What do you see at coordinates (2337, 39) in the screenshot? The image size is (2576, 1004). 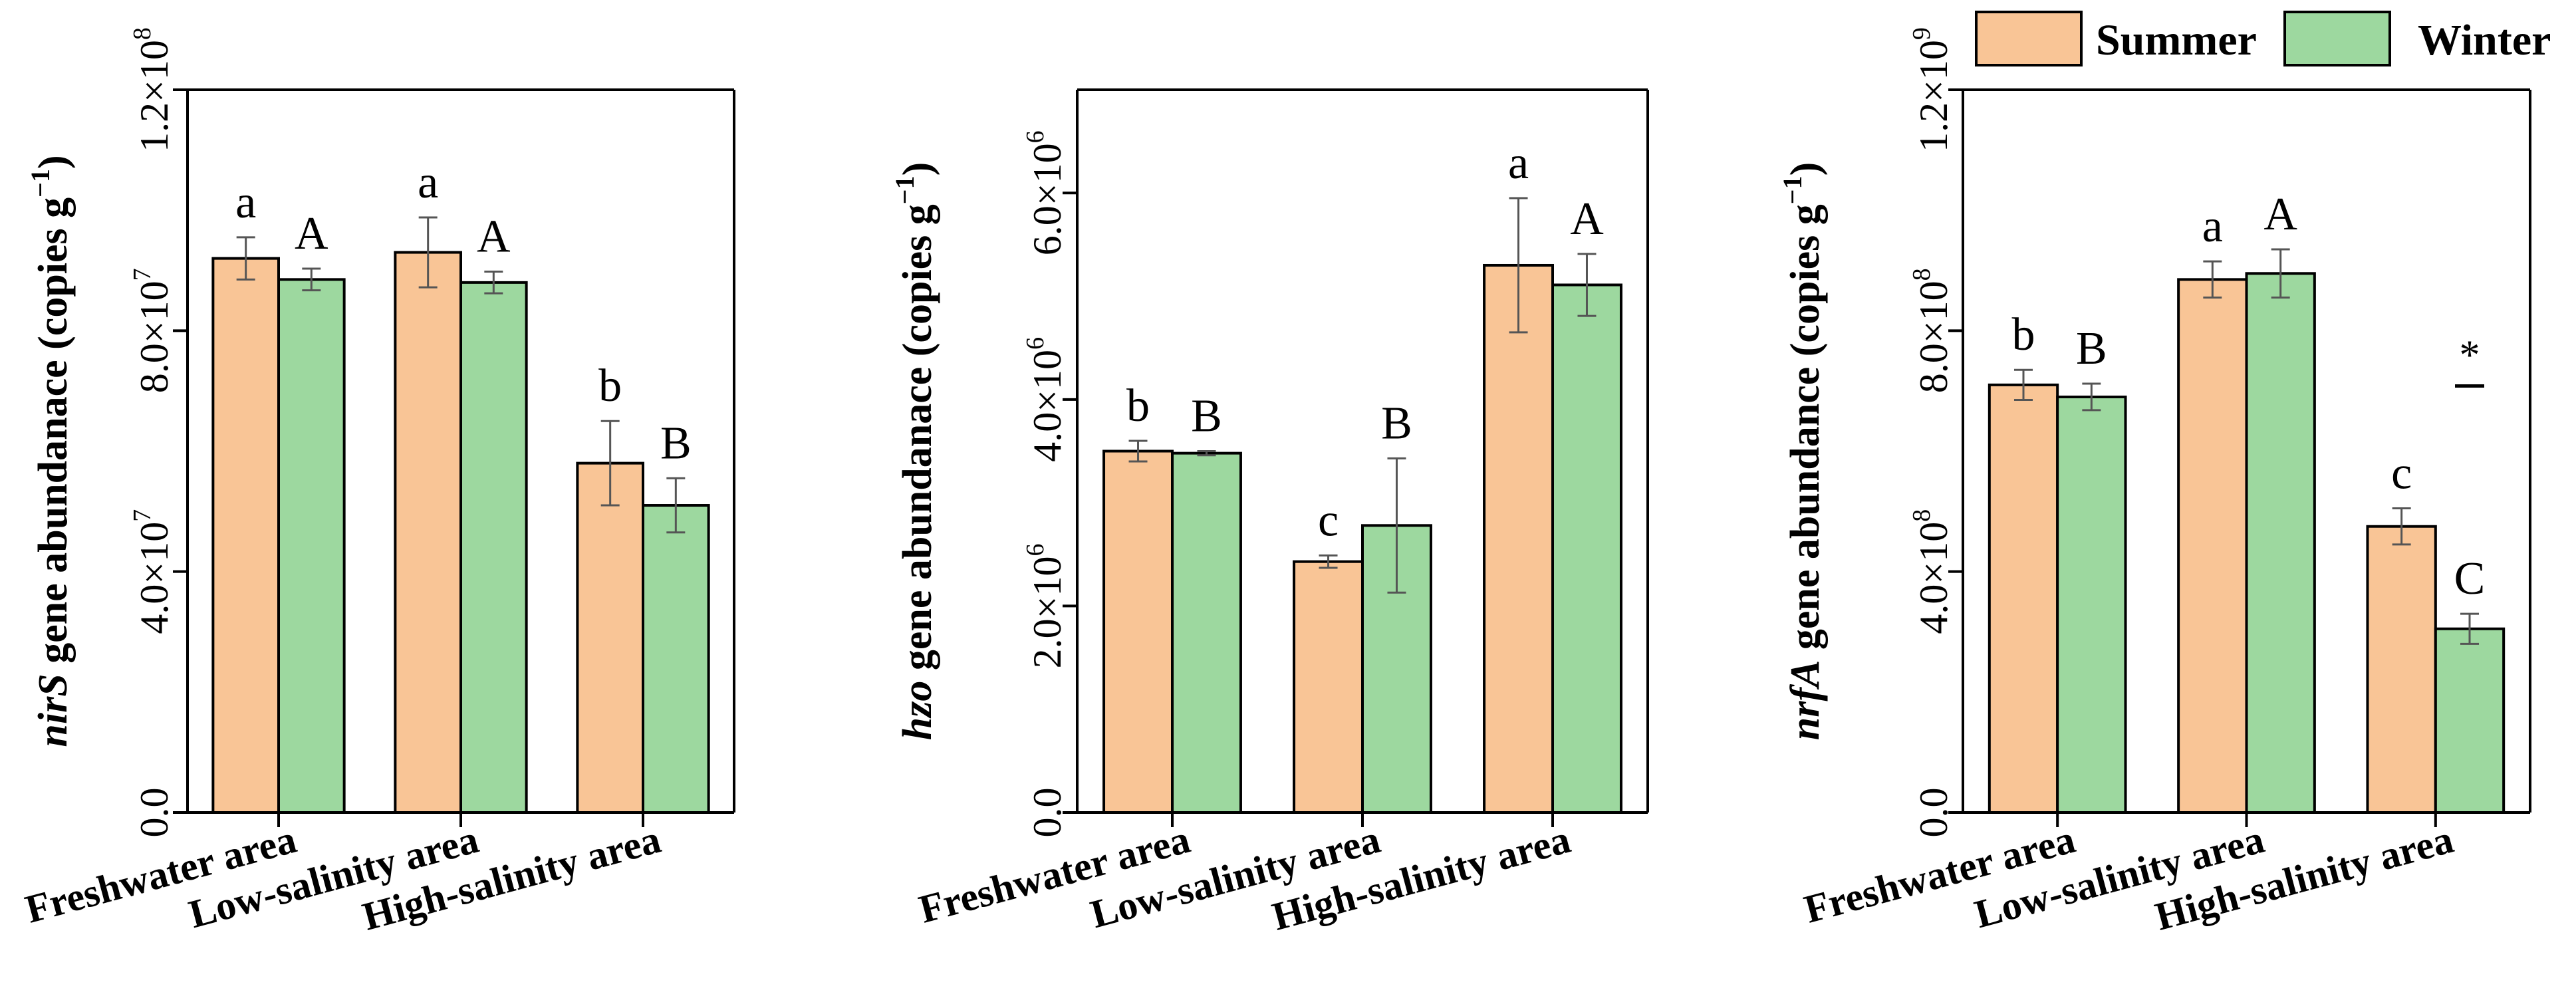 I see `legend-swatch-winter` at bounding box center [2337, 39].